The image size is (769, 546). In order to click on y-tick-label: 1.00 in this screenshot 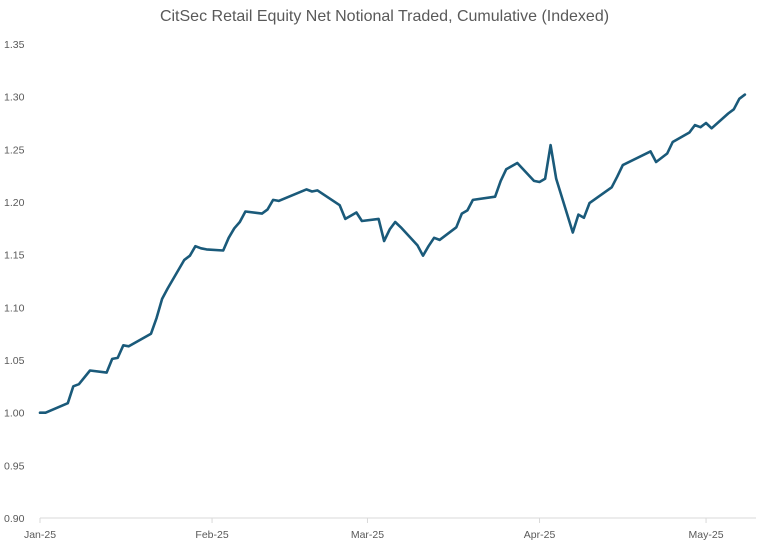, I will do `click(14, 414)`.